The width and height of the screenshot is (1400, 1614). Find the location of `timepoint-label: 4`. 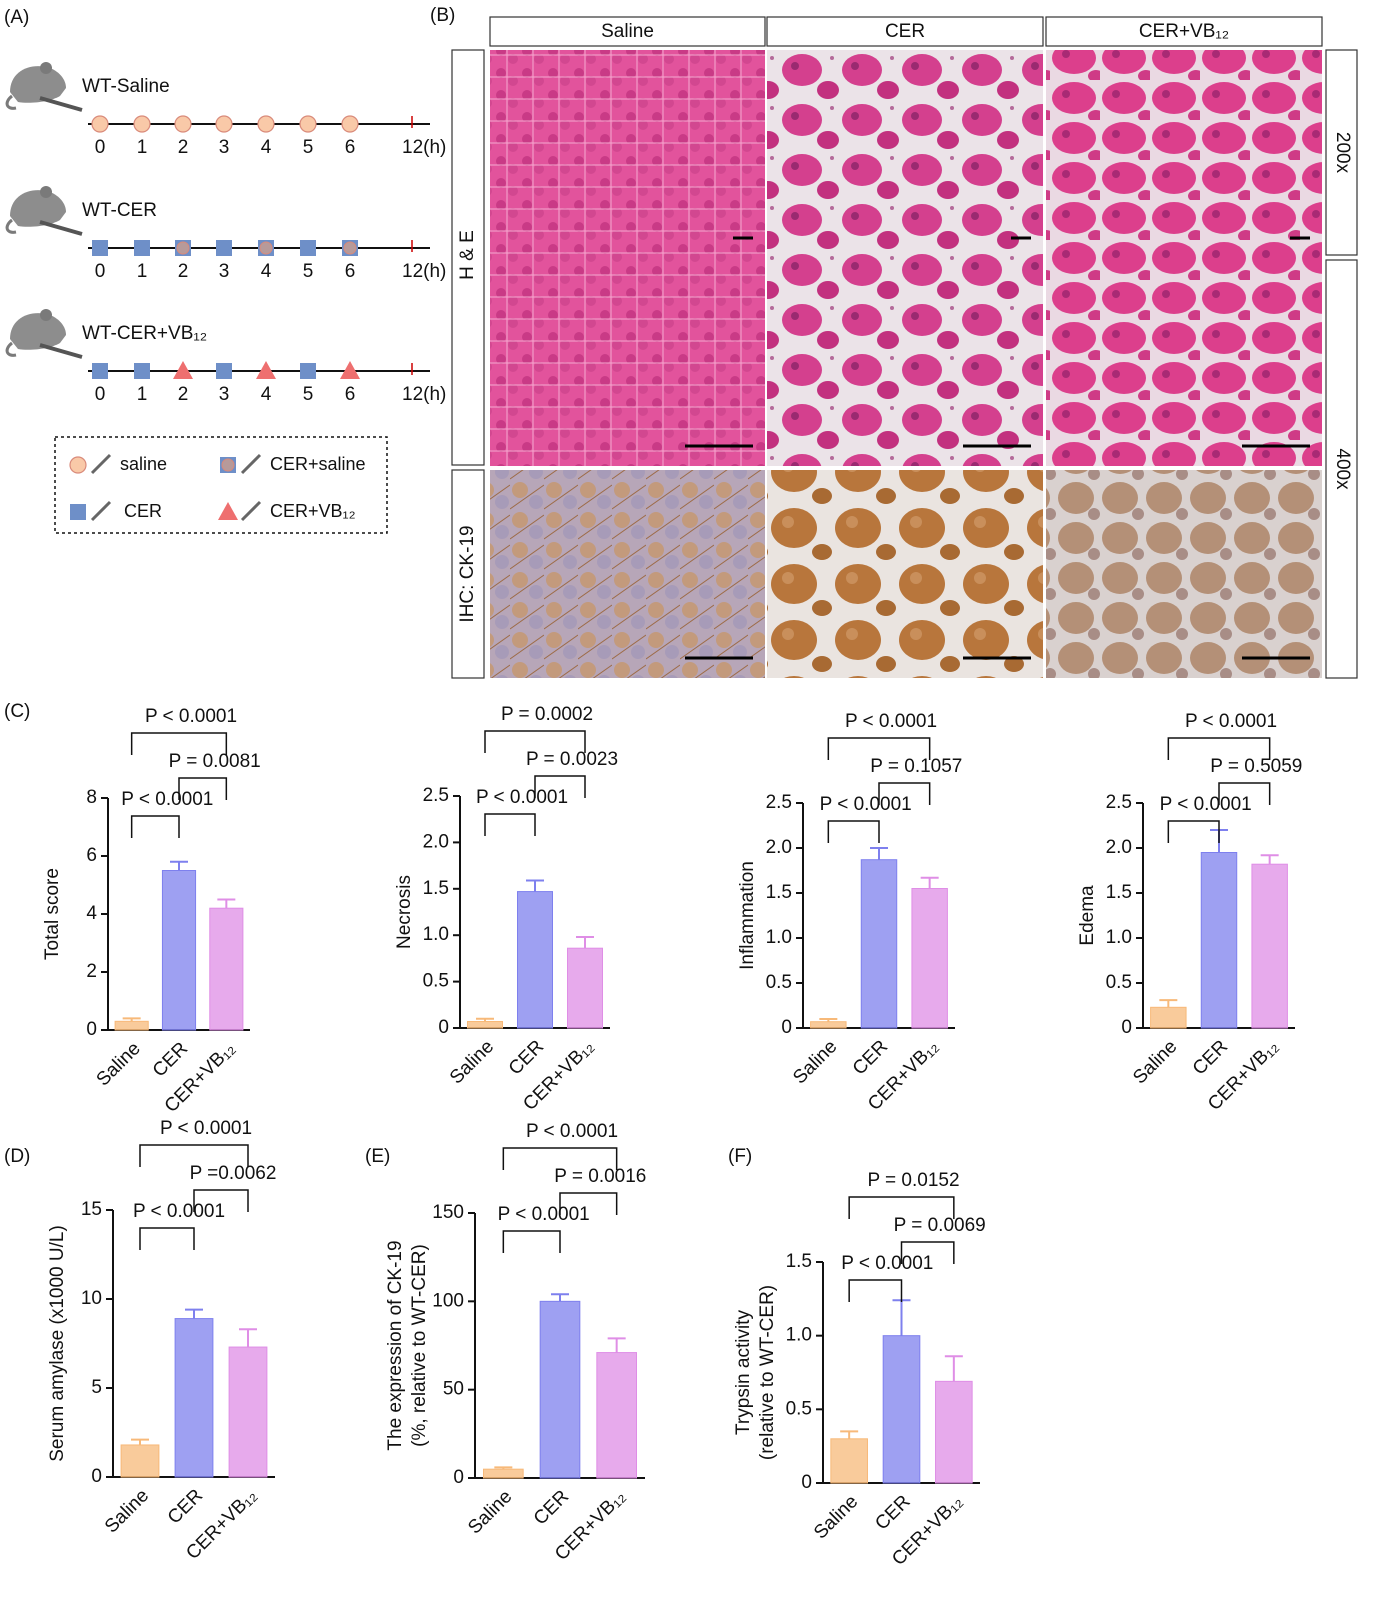

timepoint-label: 4 is located at coordinates (266, 147).